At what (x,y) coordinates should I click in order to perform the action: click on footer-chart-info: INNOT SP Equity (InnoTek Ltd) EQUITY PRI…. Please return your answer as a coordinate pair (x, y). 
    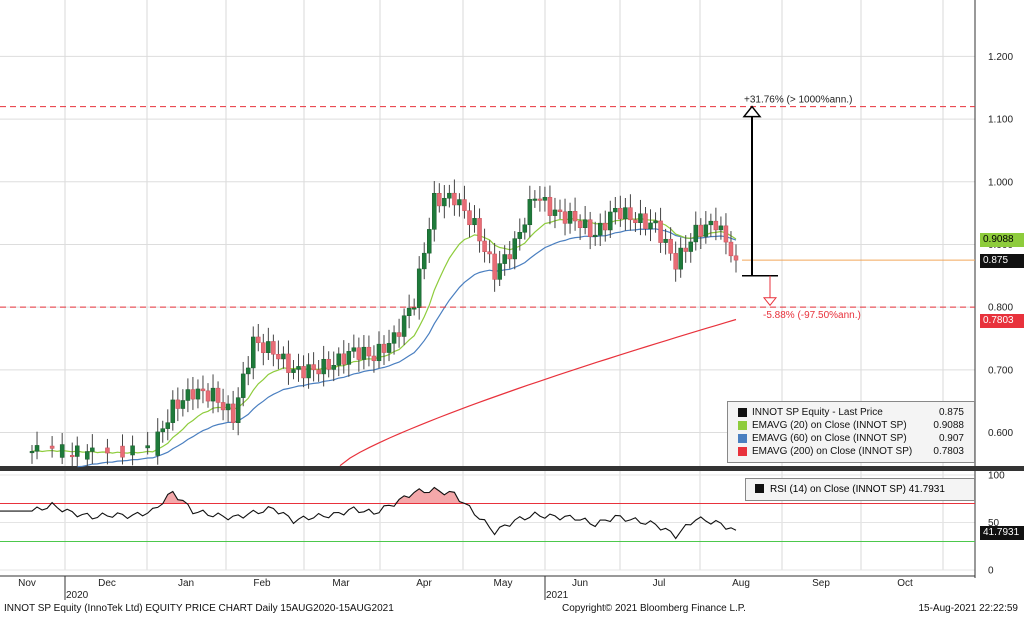
    Looking at the image, I should click on (199, 608).